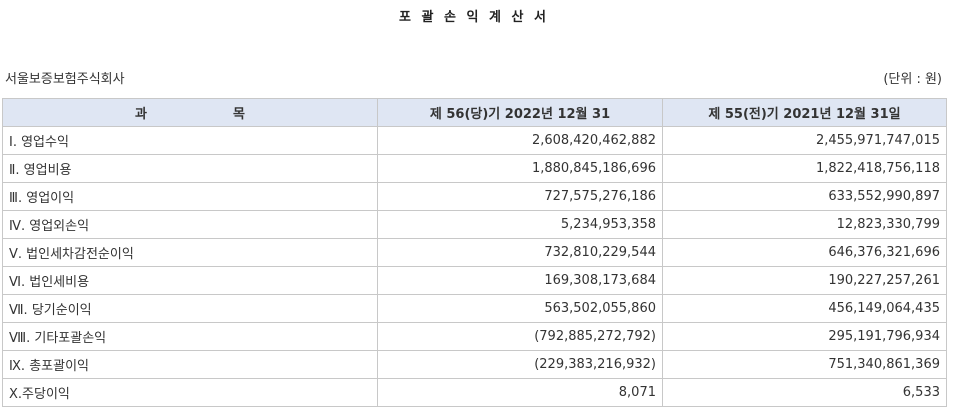  I want to click on table-row: Ⅹ.주당이익 8,071 6,533, so click(474, 392).